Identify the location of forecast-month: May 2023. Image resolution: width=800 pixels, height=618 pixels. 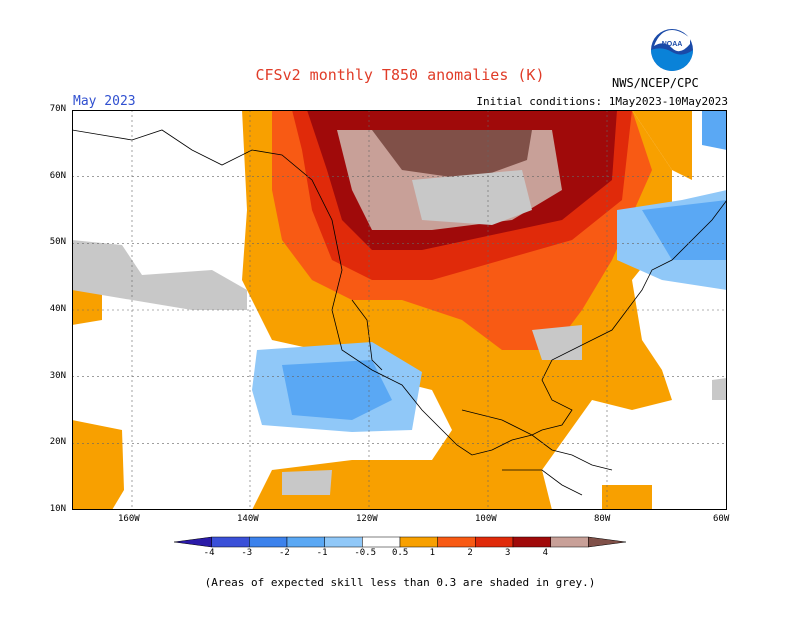
(104, 101).